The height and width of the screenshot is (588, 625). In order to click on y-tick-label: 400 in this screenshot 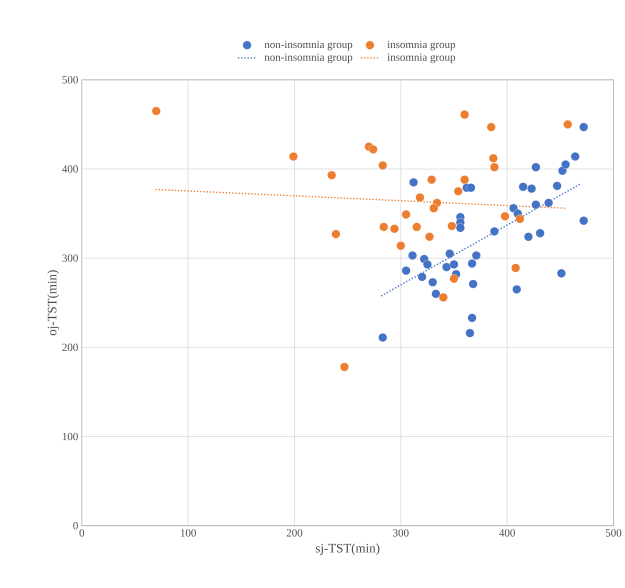, I will do `click(70, 169)`.